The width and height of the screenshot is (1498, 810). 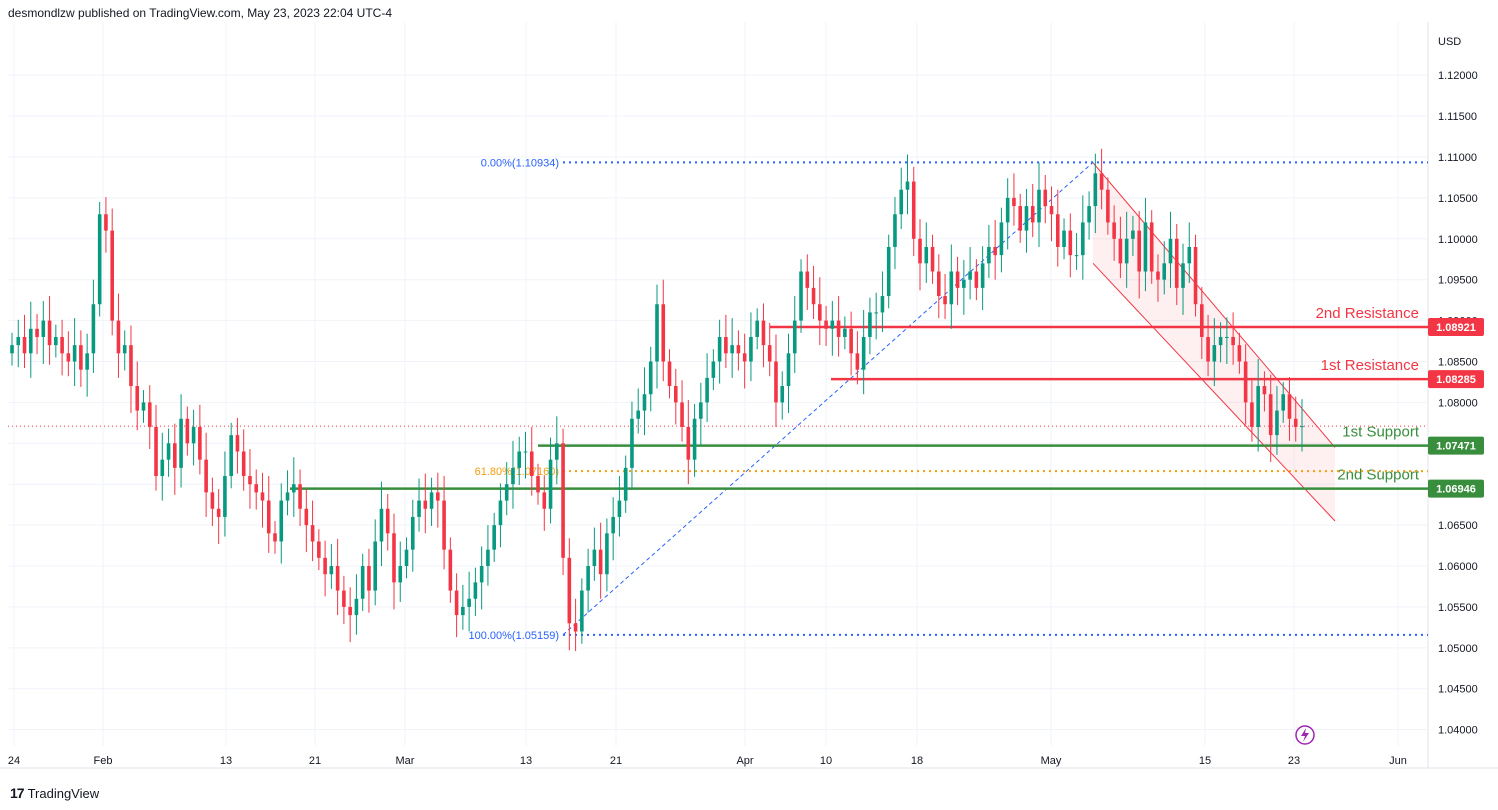 What do you see at coordinates (1458, 731) in the screenshot?
I see `price-tick-label: 1.04000` at bounding box center [1458, 731].